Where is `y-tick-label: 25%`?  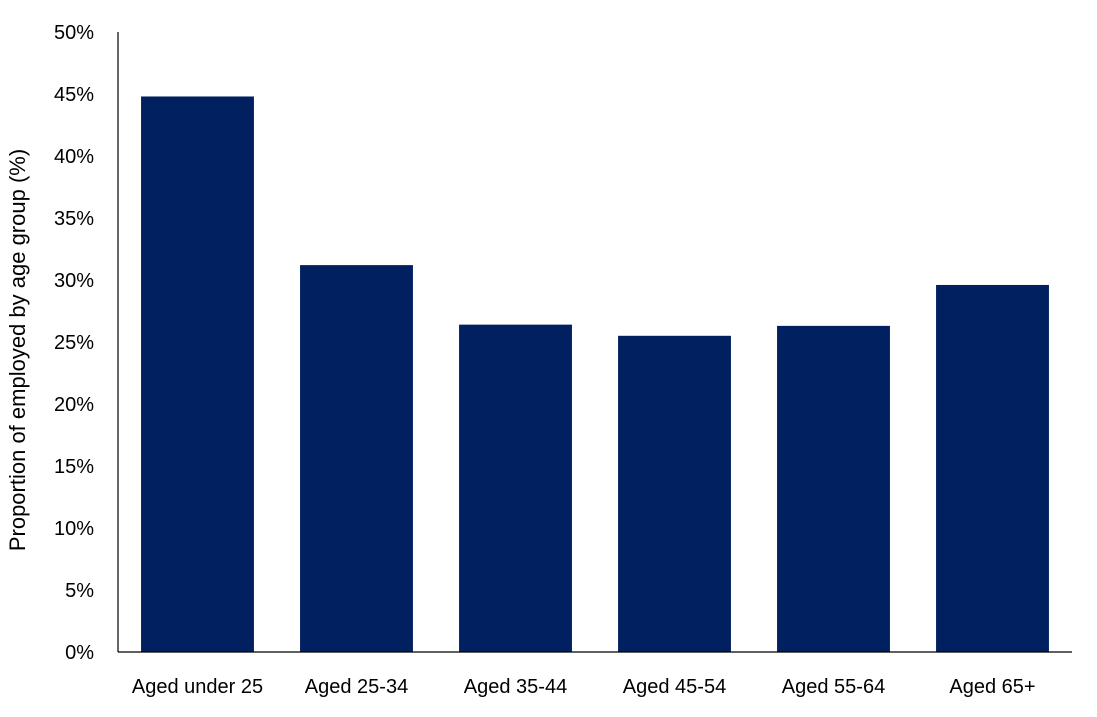
y-tick-label: 25% is located at coordinates (74, 343).